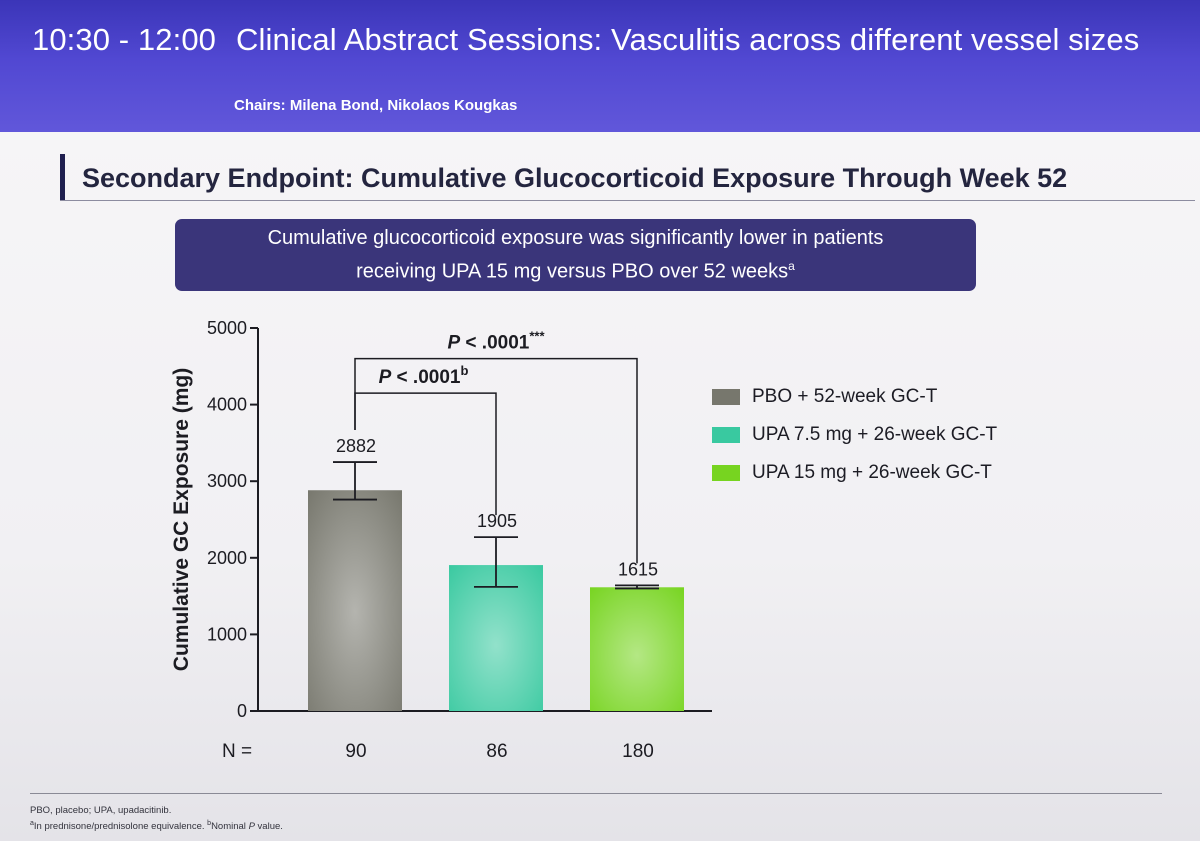 The height and width of the screenshot is (841, 1200). Describe the element at coordinates (496, 341) in the screenshot. I see `comparison-2-p-value: P < .0001***` at that location.